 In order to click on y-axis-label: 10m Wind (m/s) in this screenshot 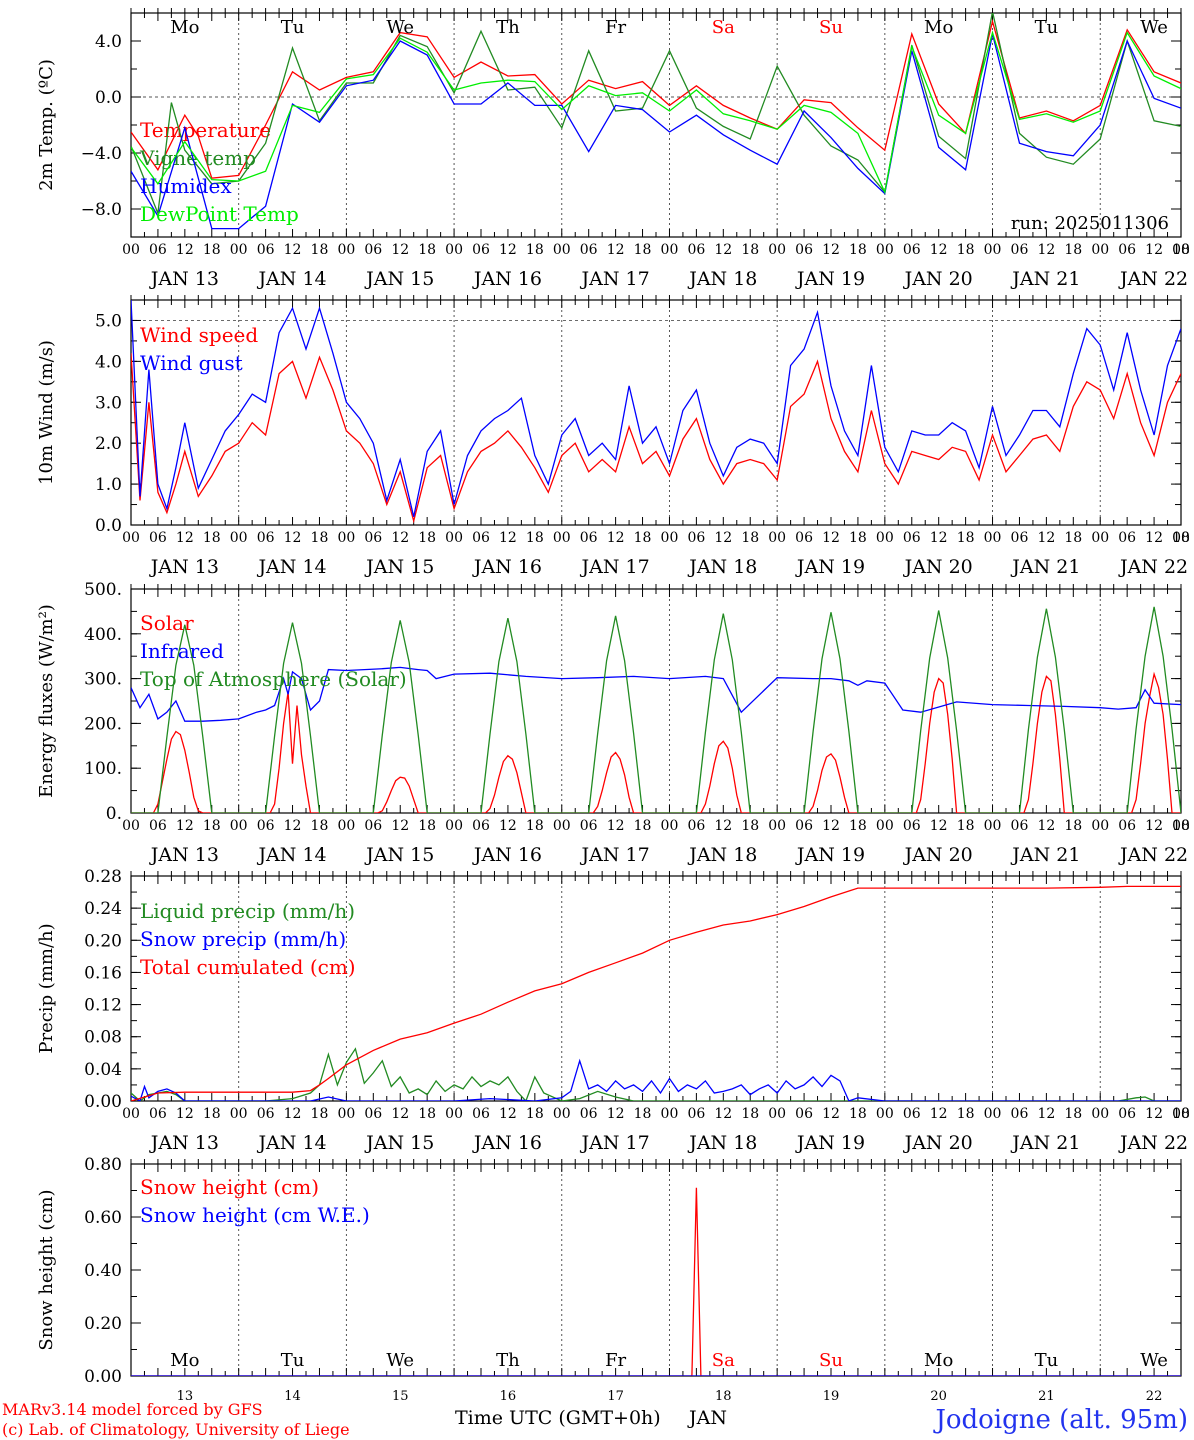, I will do `click(46, 412)`.